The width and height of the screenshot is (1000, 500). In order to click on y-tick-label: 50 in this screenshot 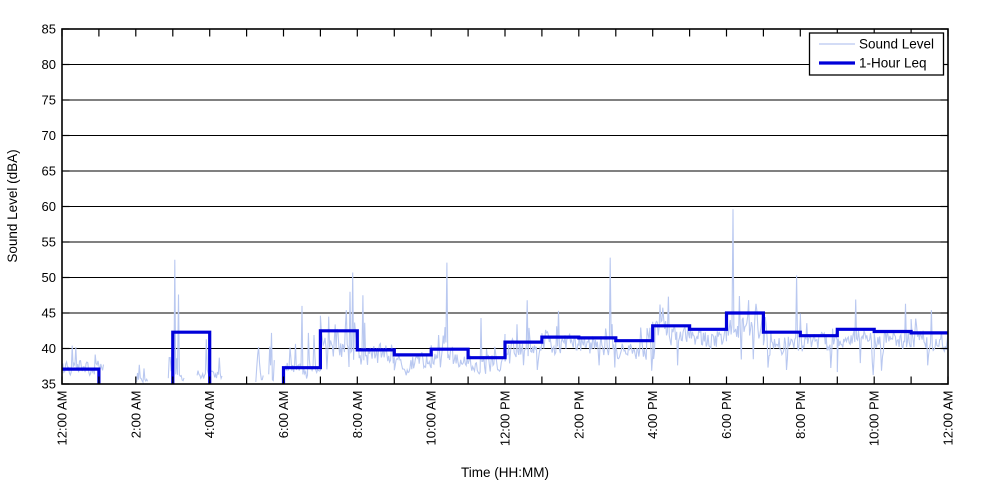, I will do `click(49, 277)`.